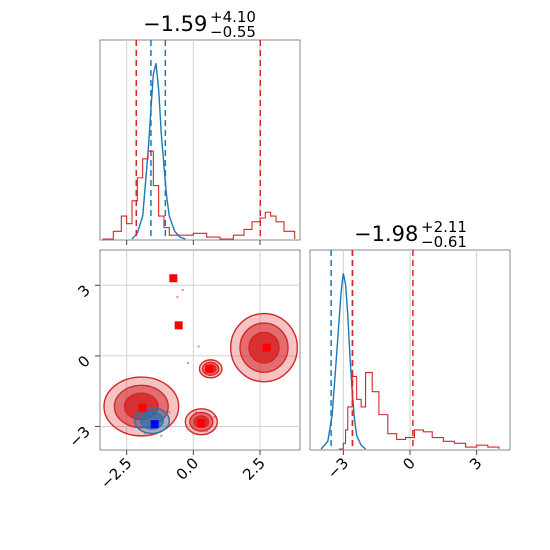 The image size is (550, 550). I want to click on title-2-minus: −0.61, so click(444, 242).